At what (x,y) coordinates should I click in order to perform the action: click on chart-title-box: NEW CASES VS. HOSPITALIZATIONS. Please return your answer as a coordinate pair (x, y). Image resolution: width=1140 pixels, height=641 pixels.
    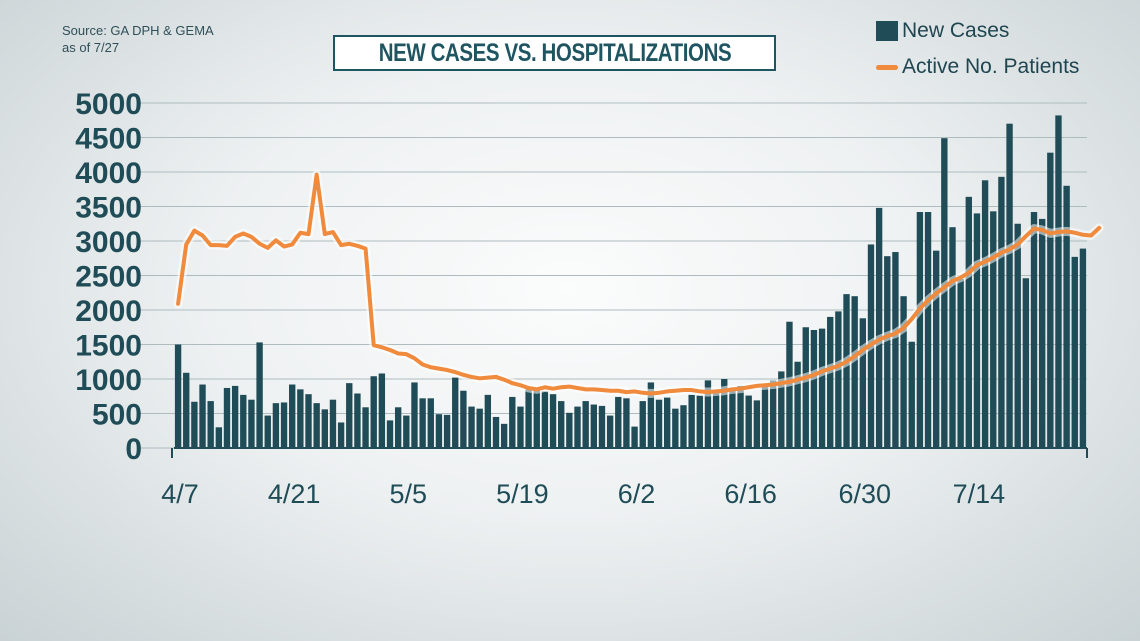
    Looking at the image, I should click on (554, 53).